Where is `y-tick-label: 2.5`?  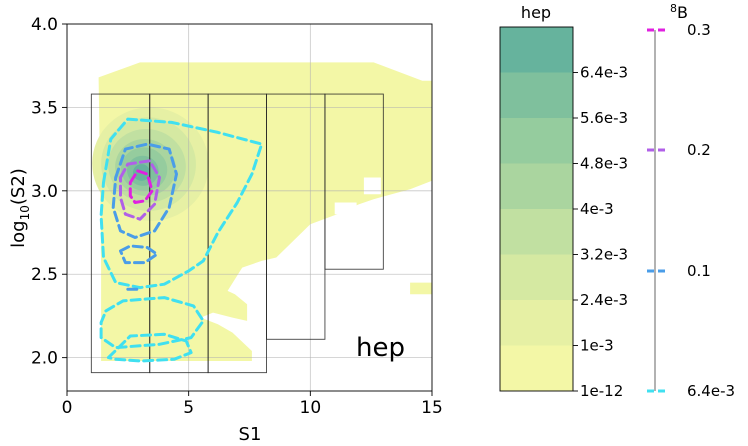
y-tick-label: 2.5 is located at coordinates (44, 275).